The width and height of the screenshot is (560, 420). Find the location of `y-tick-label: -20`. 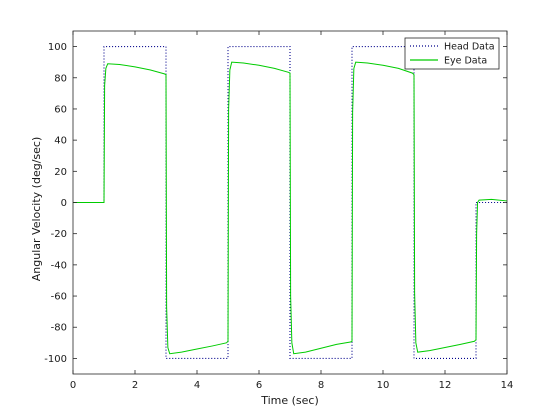

y-tick-label: -20 is located at coordinates (59, 234).